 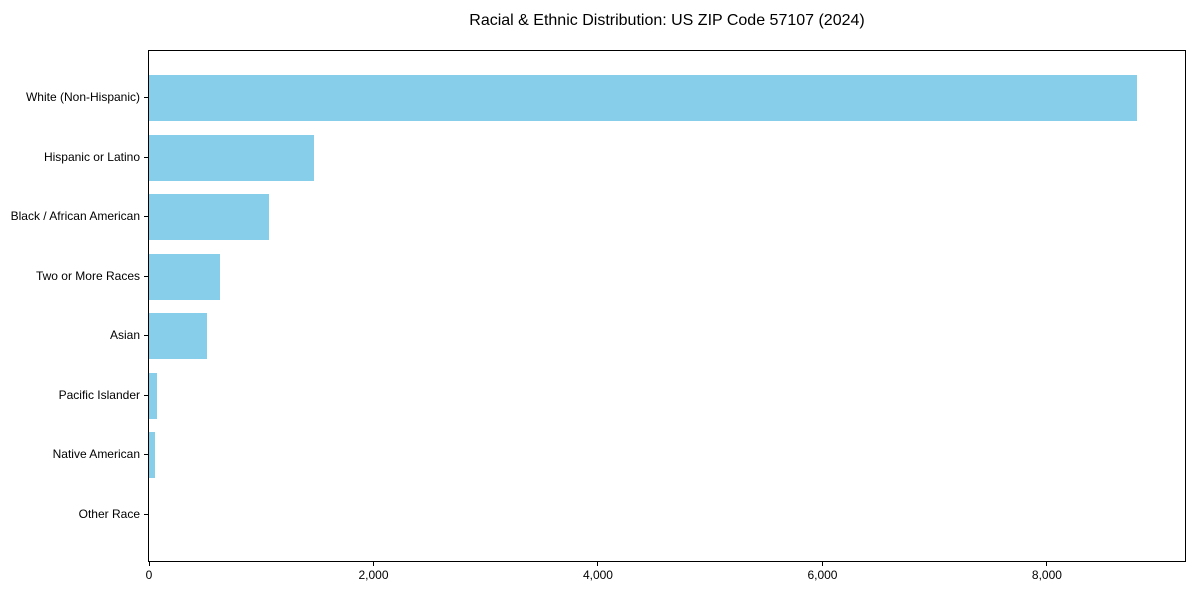 I want to click on x-tick-label: 0, so click(x=149, y=575).